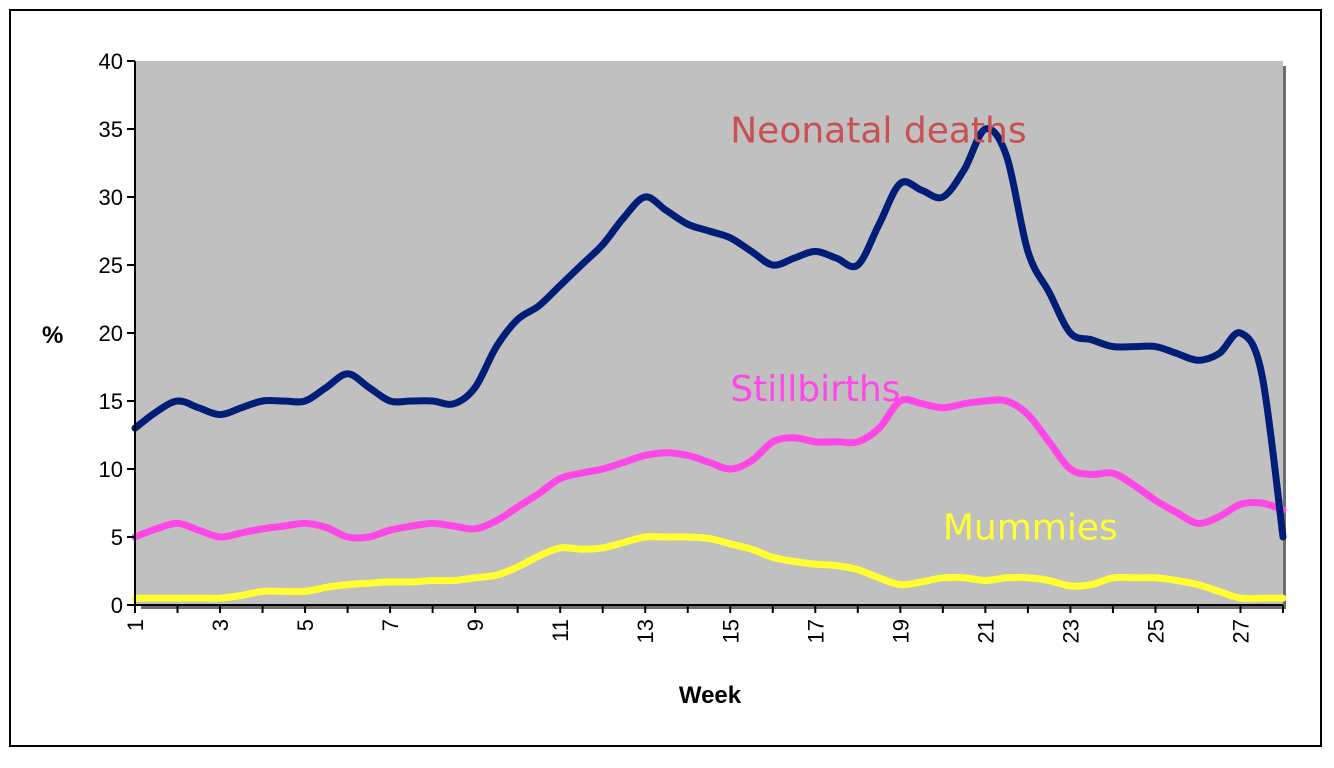  What do you see at coordinates (985, 631) in the screenshot?
I see `x-tick-label: 21` at bounding box center [985, 631].